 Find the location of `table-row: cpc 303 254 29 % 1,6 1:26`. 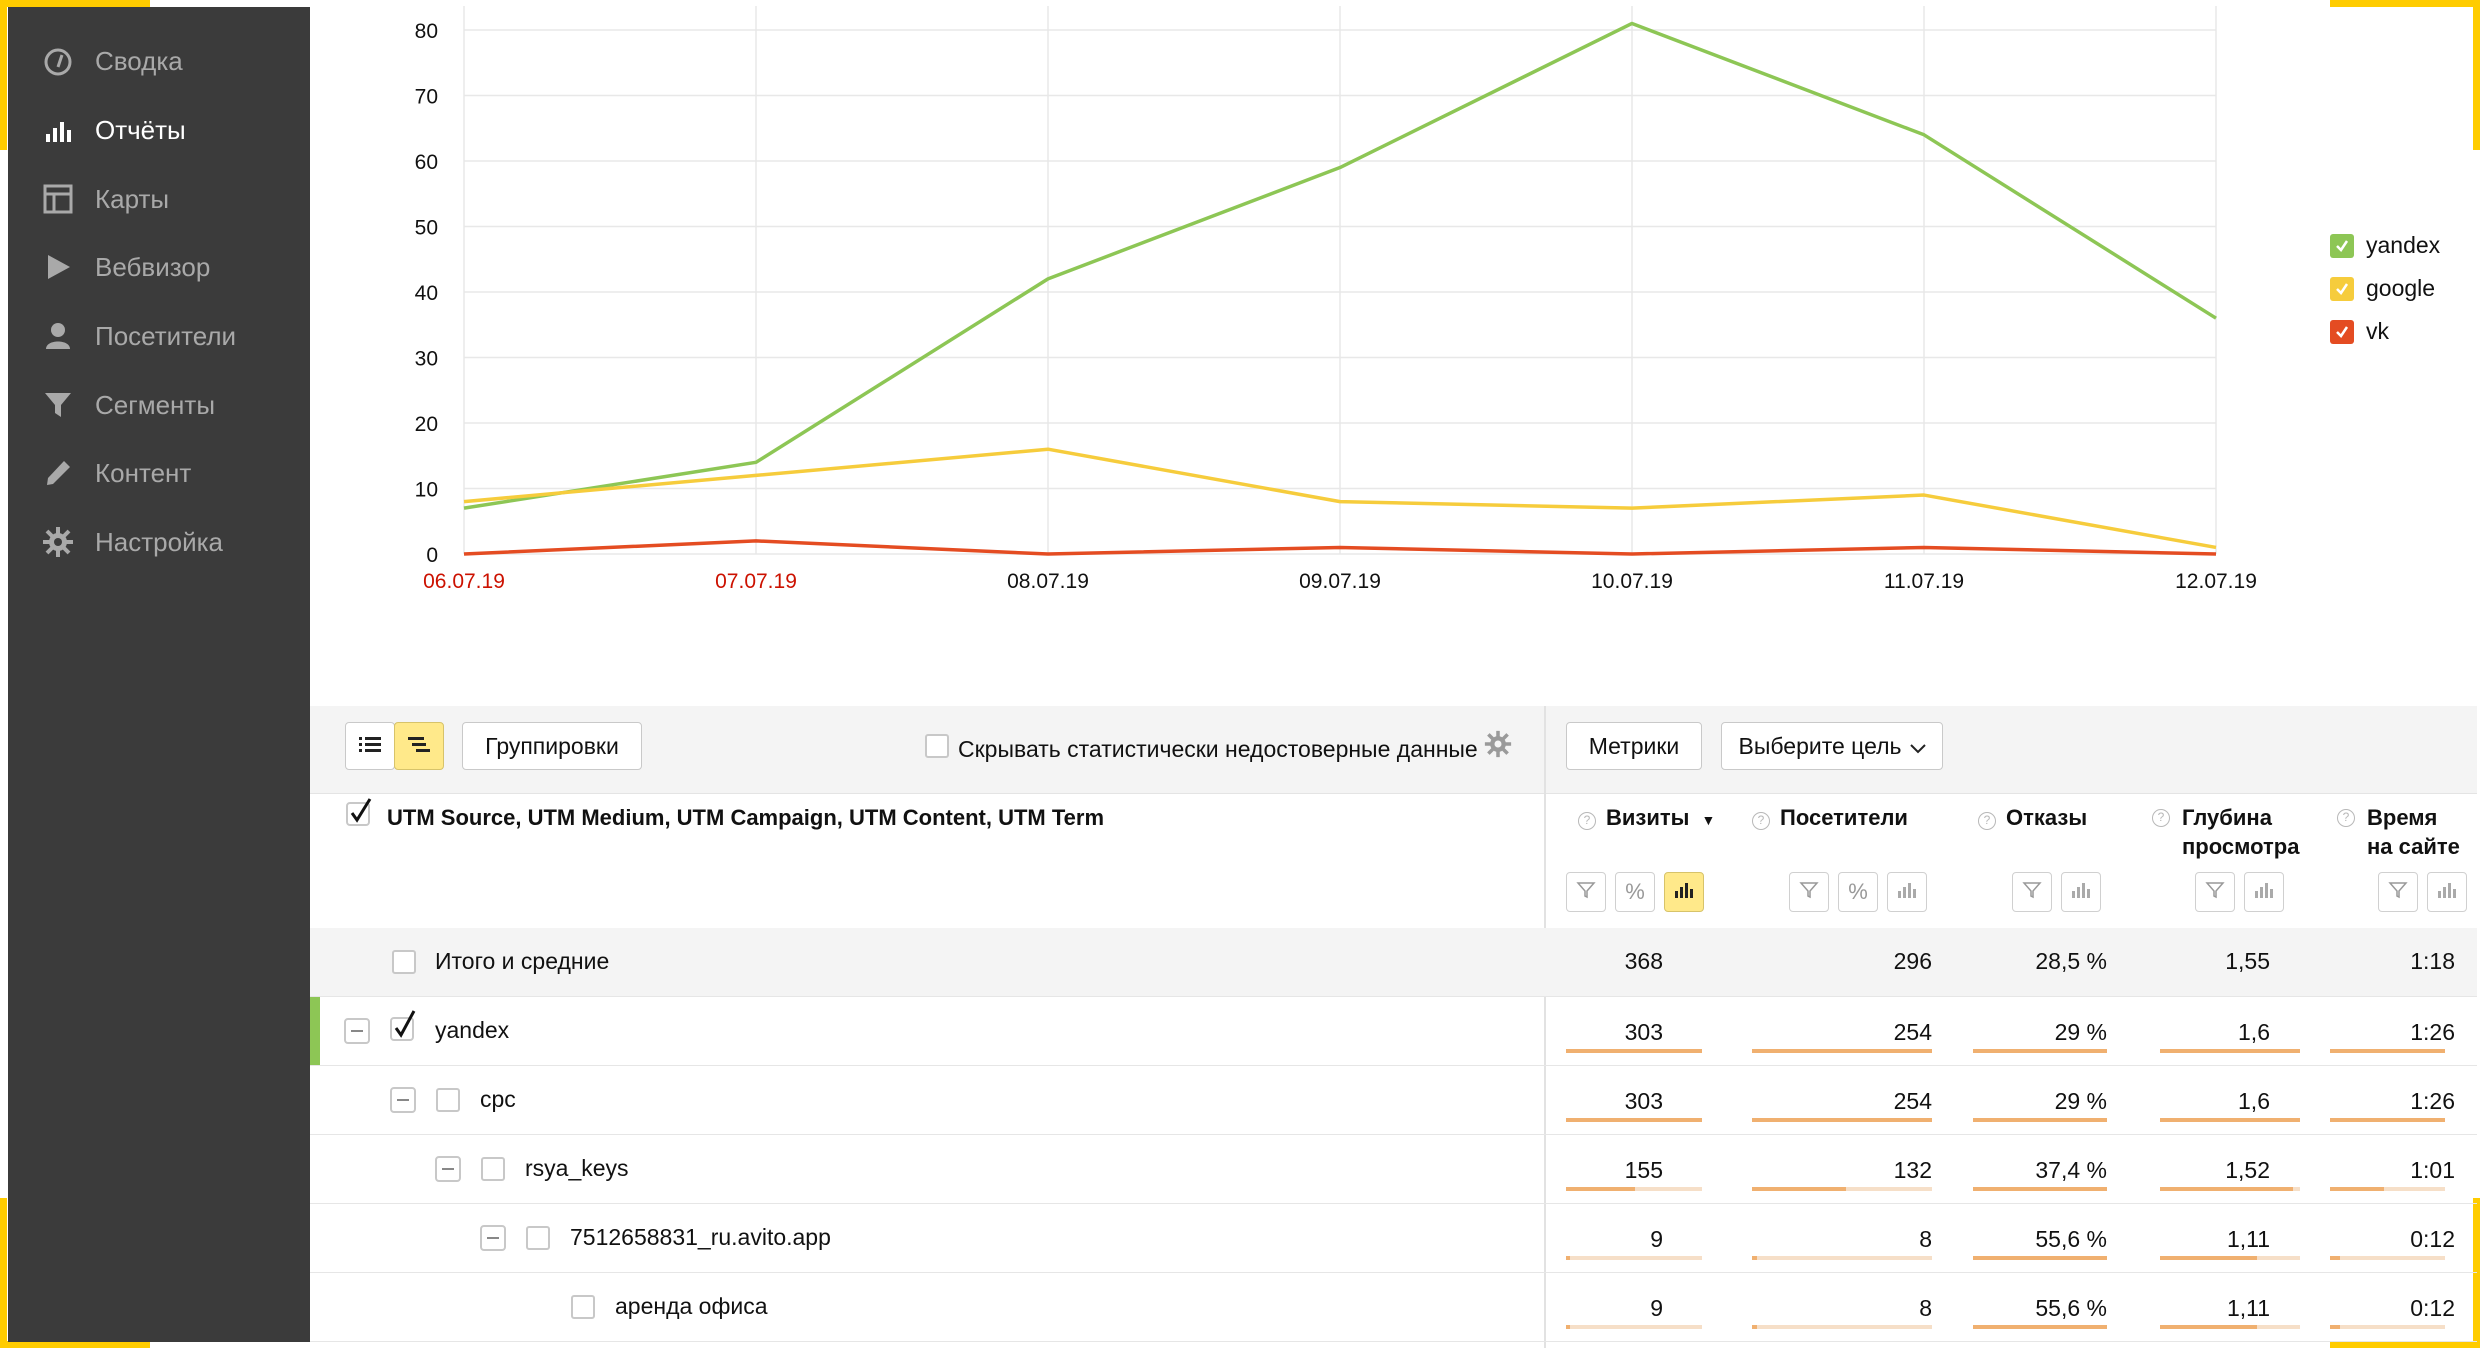

table-row: cpc 303 254 29 % 1,6 1:26 is located at coordinates (1393, 1100).